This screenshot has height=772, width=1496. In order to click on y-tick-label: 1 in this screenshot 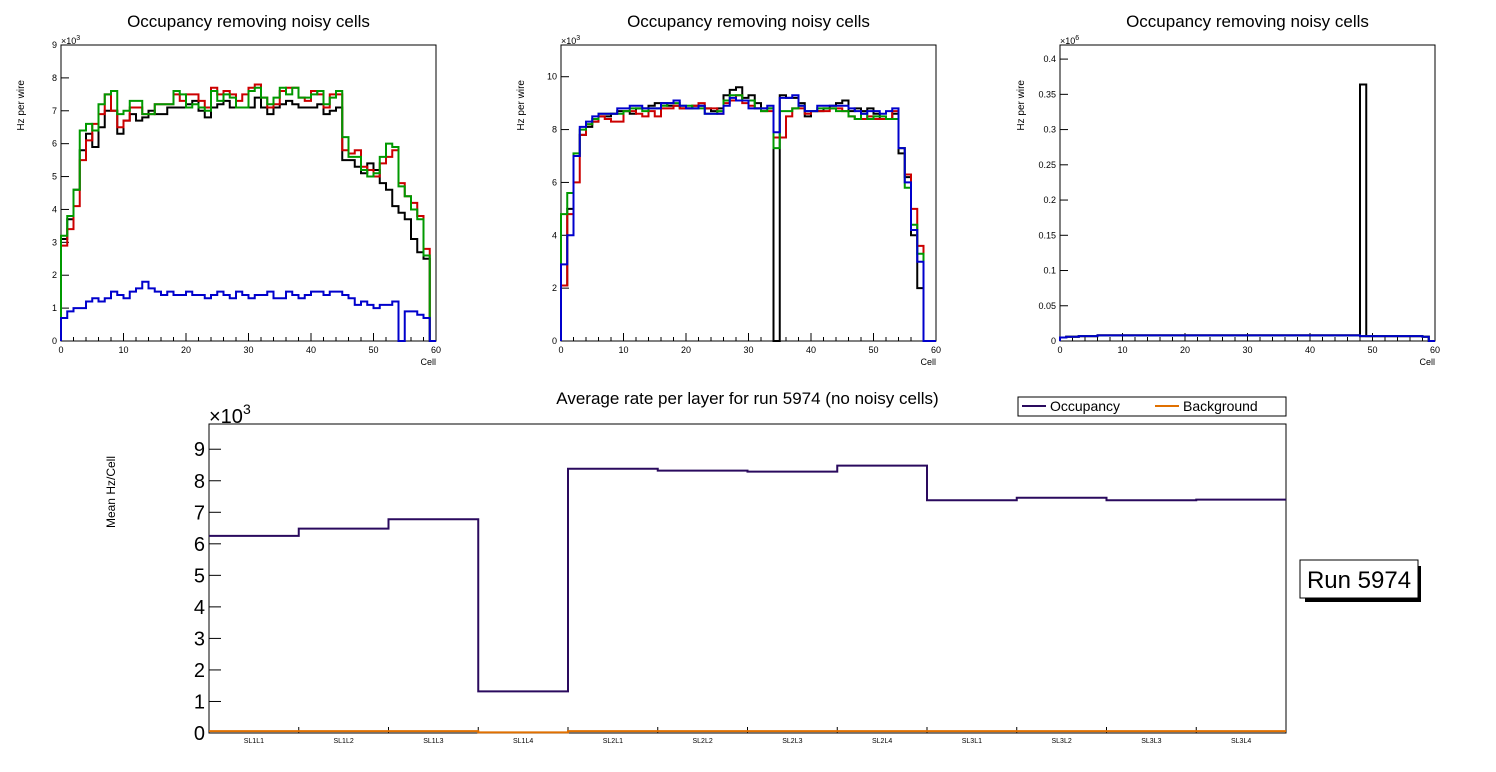, I will do `click(199, 702)`.